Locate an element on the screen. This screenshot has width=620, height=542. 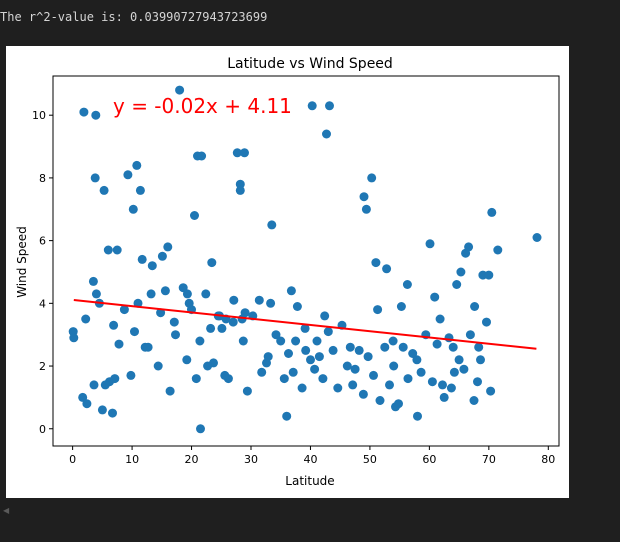
y-axis-label: Wind Speed is located at coordinates (22, 262).